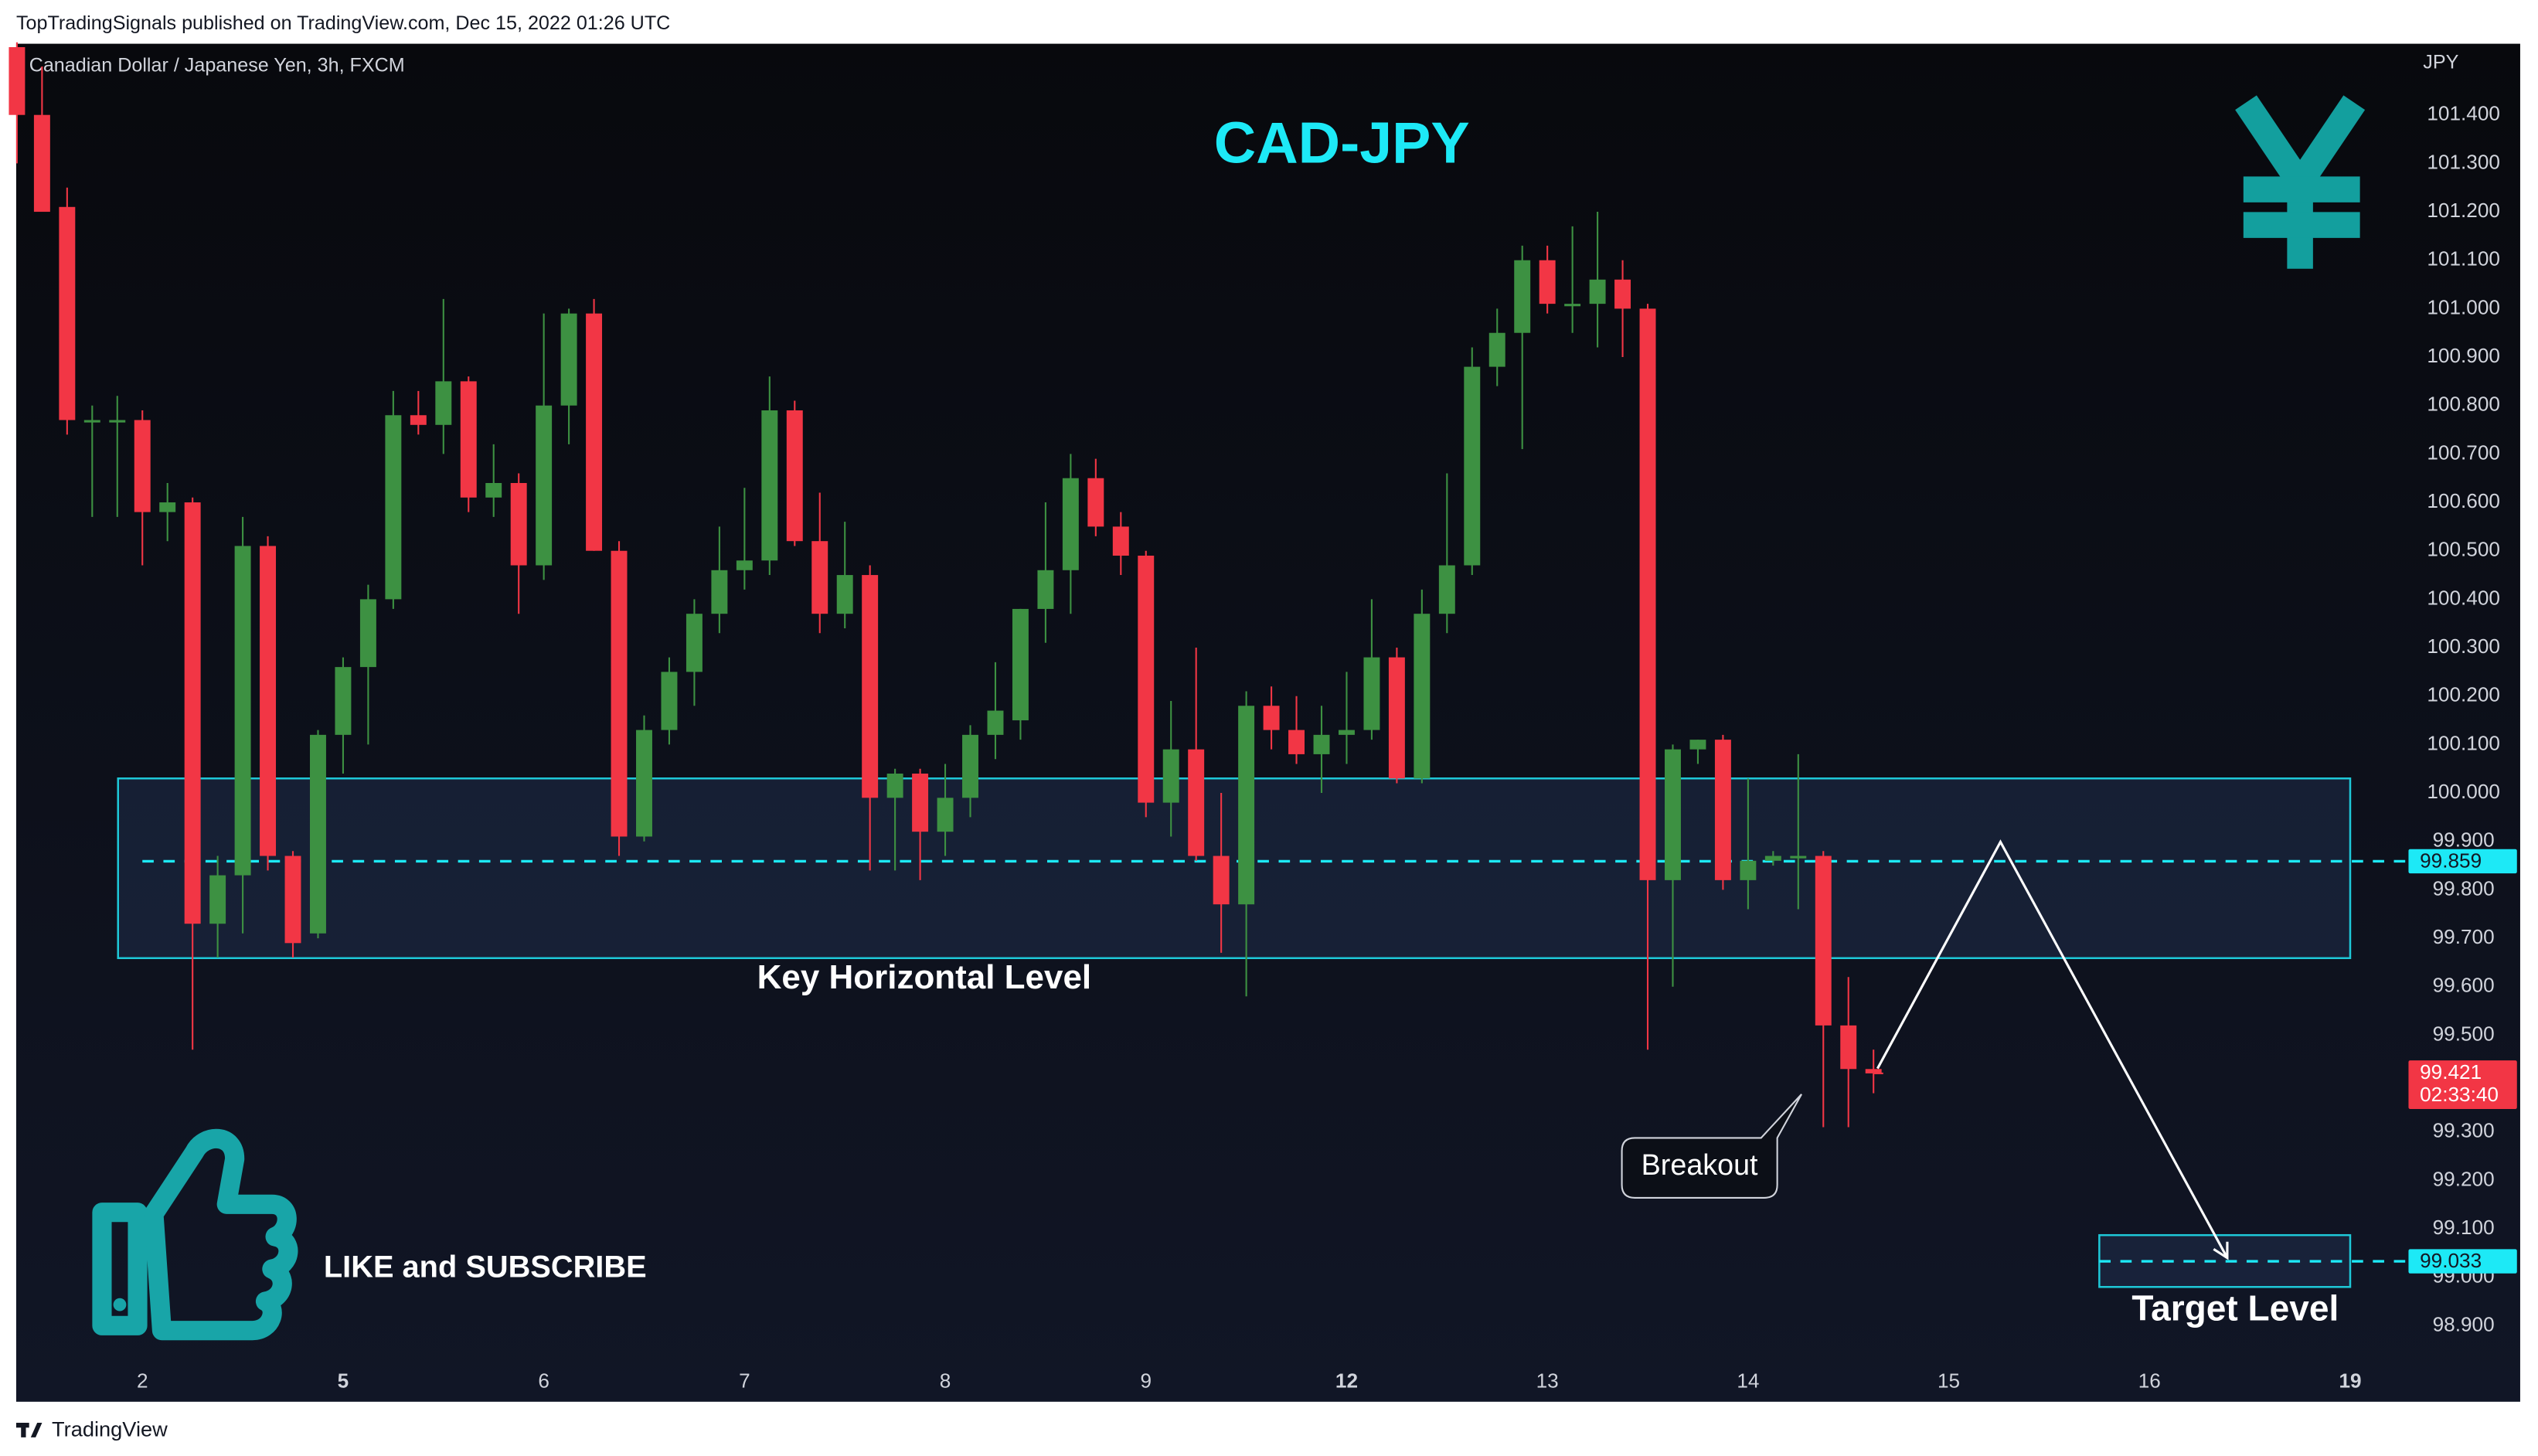 The width and height of the screenshot is (2538, 1456). I want to click on yen-icon, so click(2300, 182).